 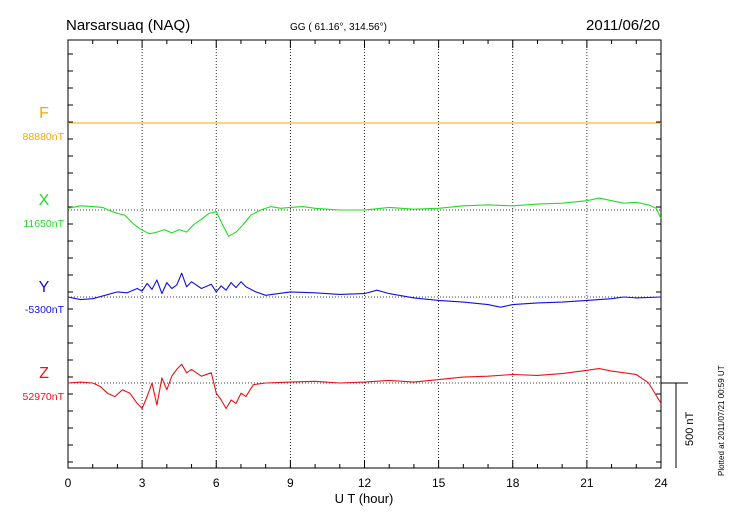 What do you see at coordinates (44, 373) in the screenshot?
I see `series-name-z: Z` at bounding box center [44, 373].